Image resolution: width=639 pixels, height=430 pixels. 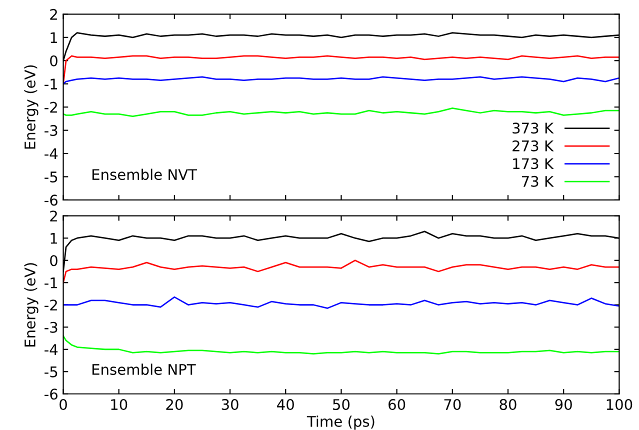 I want to click on x-tick-label: 100, so click(x=619, y=404).